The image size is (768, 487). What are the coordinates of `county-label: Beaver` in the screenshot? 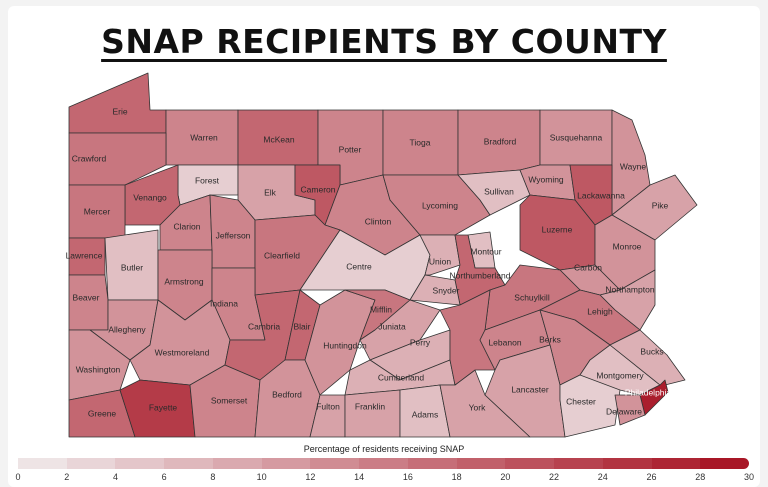 It's located at (86, 297).